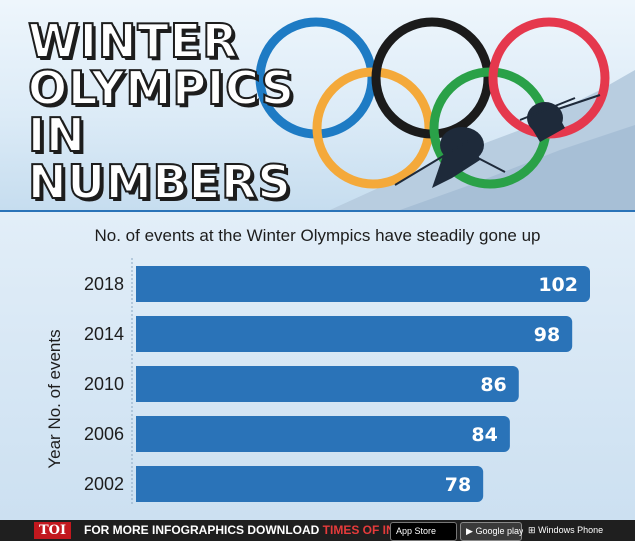  What do you see at coordinates (354, 334) in the screenshot?
I see `bar-2014` at bounding box center [354, 334].